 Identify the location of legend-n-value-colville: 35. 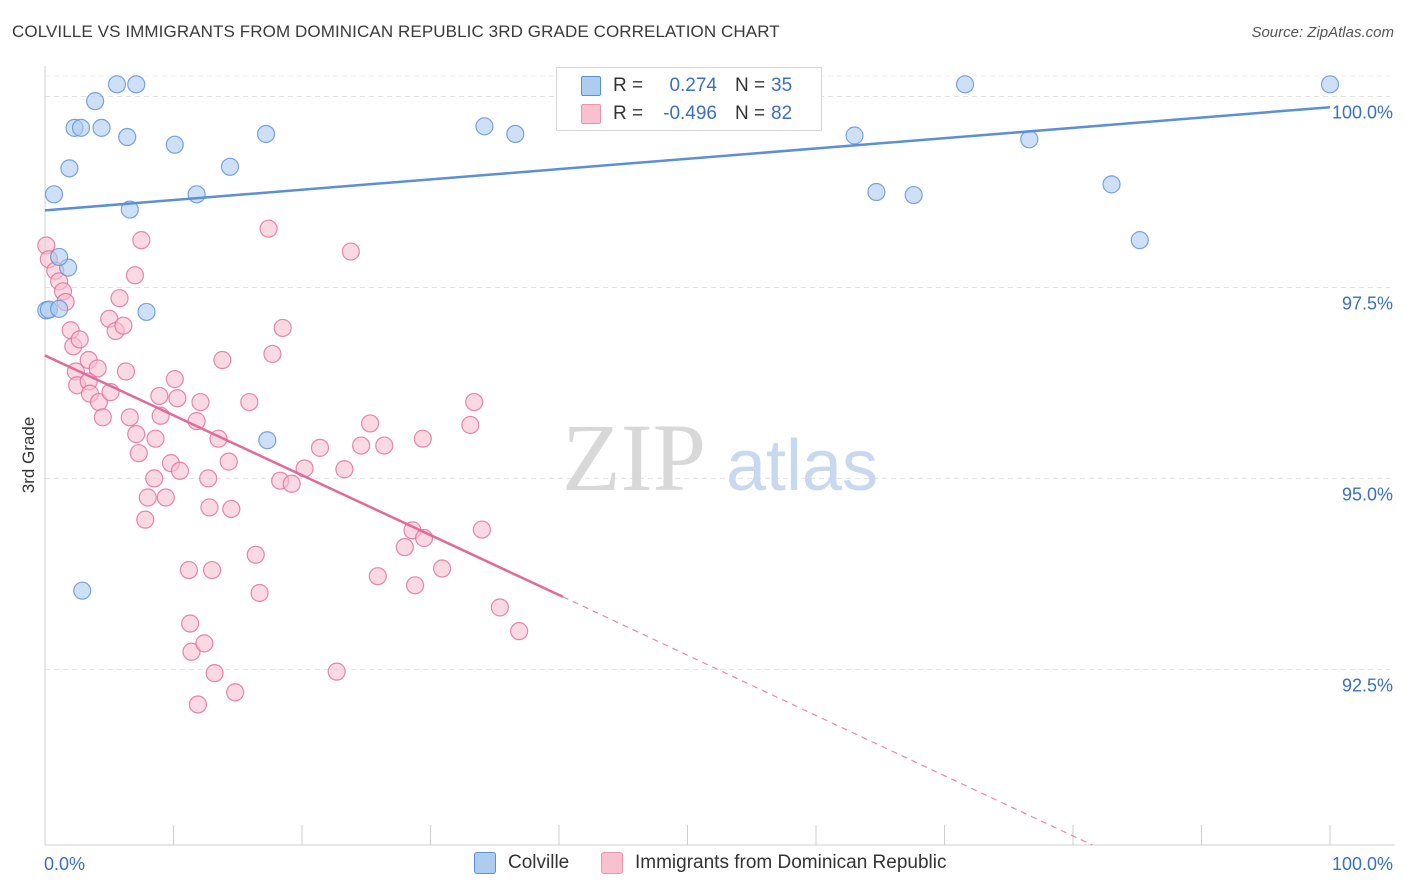
(782, 85).